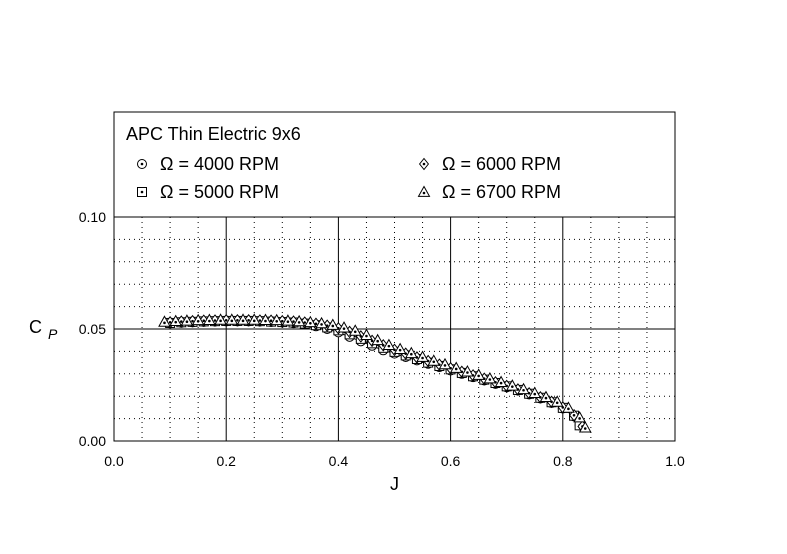 This screenshot has width=787, height=554. I want to click on x-tick-label: 0.8, so click(563, 461).